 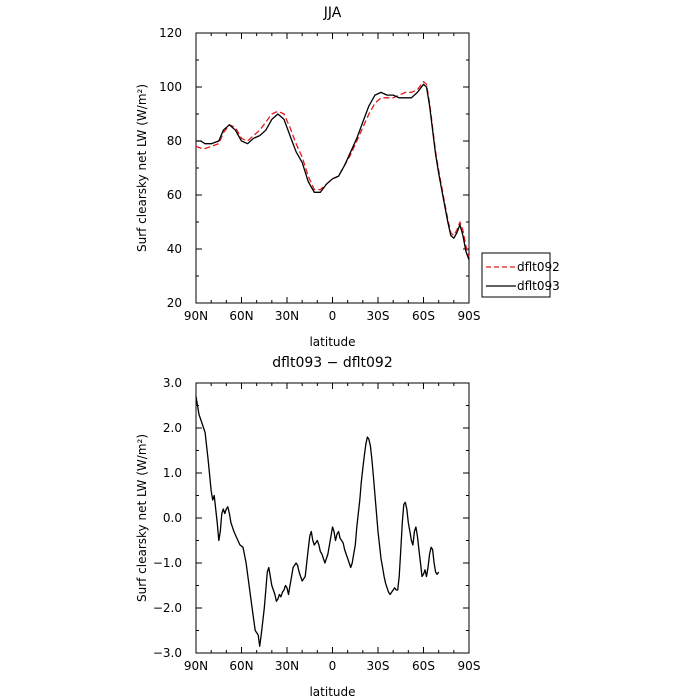 I want to click on y-tick-label: 60, so click(x=174, y=195).